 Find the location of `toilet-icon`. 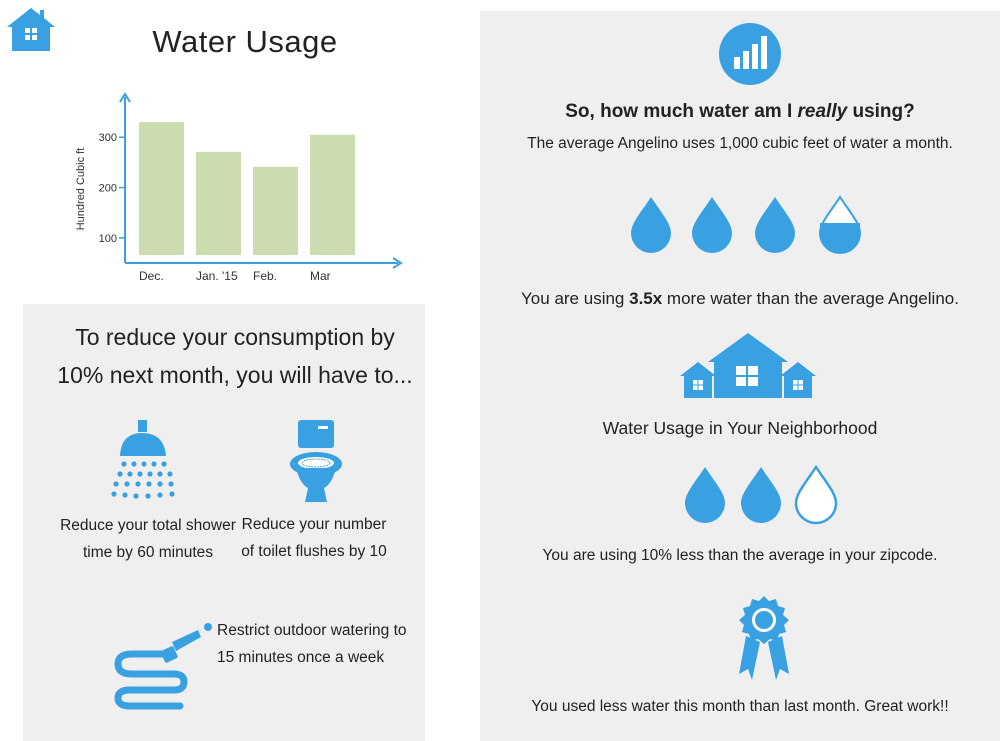

toilet-icon is located at coordinates (316, 461).